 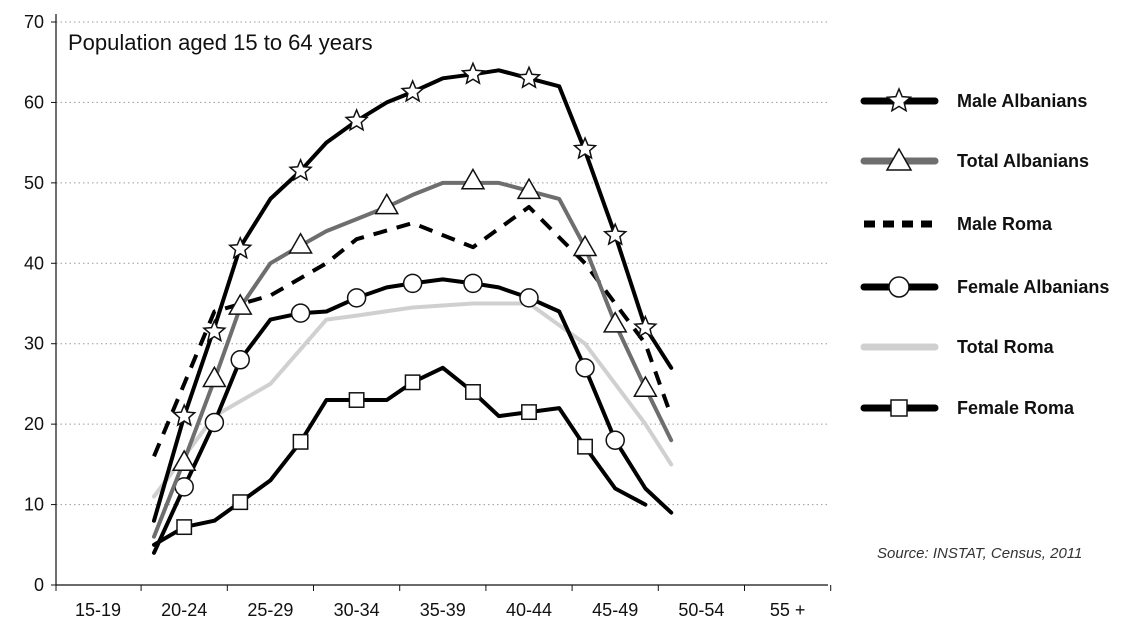 What do you see at coordinates (615, 610) in the screenshot?
I see `x-tick-label: 45-49` at bounding box center [615, 610].